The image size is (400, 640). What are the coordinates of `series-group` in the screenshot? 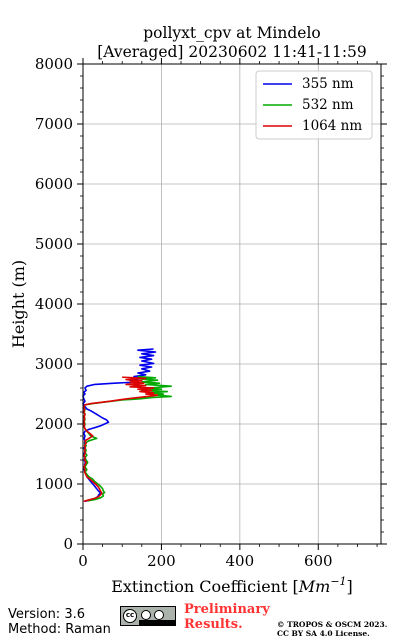 It's located at (127, 425).